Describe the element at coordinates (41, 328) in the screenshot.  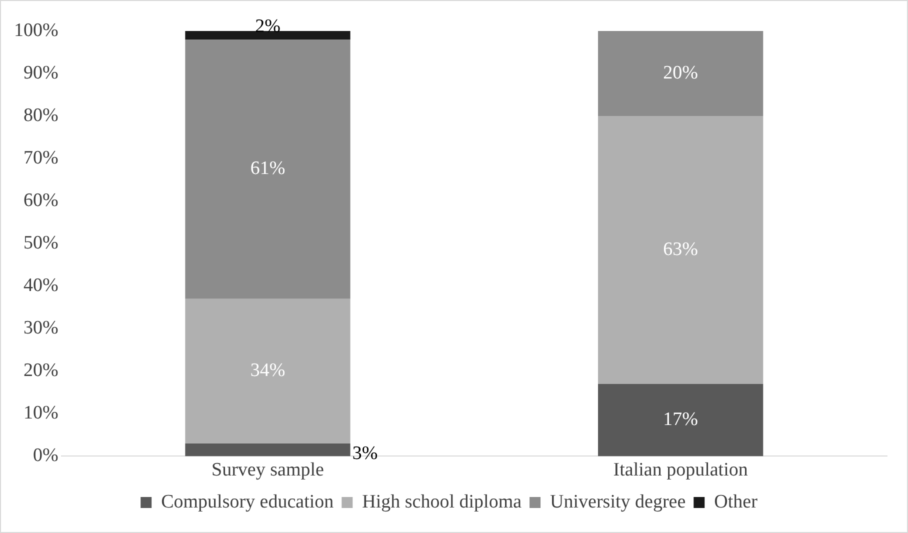
I see `y-tick-label: 30%` at that location.